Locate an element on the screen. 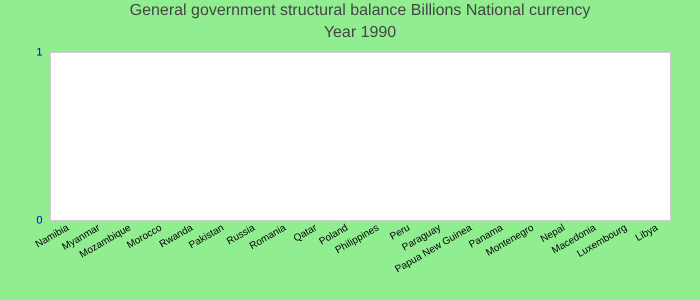 The image size is (700, 300). chart-title: General government structural balance Billions National currency is located at coordinates (360, 10).